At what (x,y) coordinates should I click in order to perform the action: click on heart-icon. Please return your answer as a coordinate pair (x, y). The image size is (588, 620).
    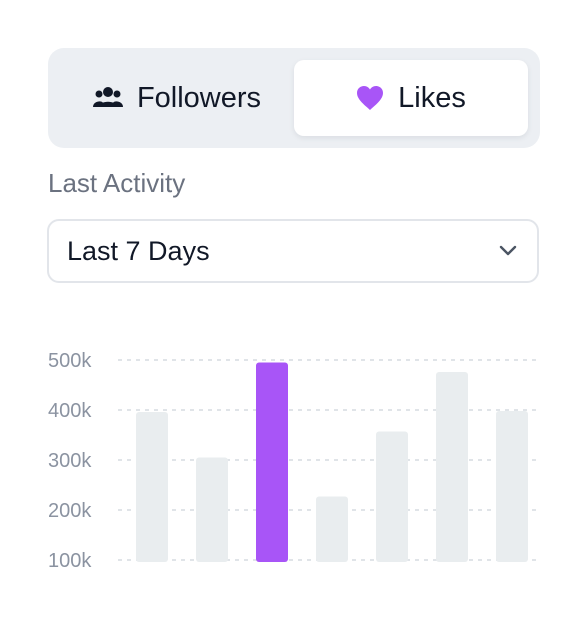
    Looking at the image, I should click on (370, 98).